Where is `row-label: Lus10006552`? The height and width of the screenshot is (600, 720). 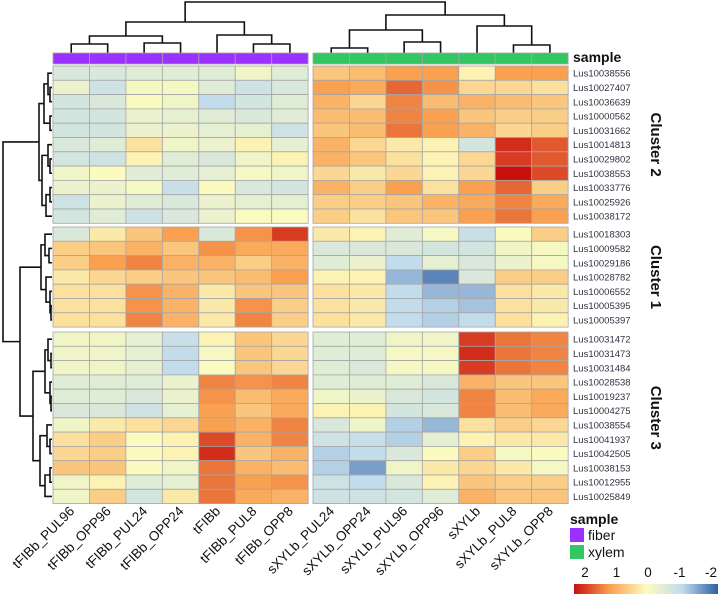 row-label: Lus10006552 is located at coordinates (602, 292).